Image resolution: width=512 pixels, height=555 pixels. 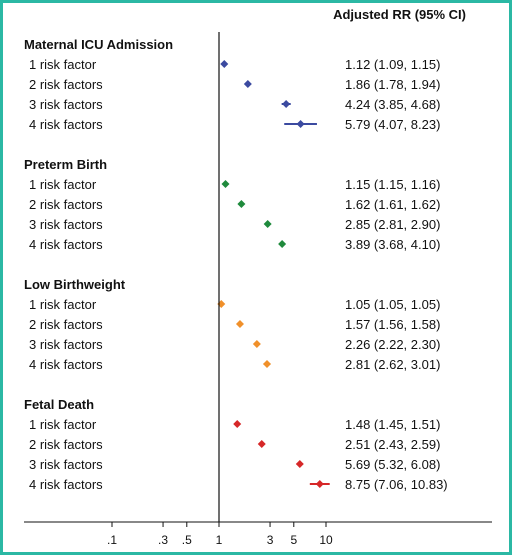 I want to click on estimate-text: 1.57 (1.56, 1.58), so click(x=392, y=324).